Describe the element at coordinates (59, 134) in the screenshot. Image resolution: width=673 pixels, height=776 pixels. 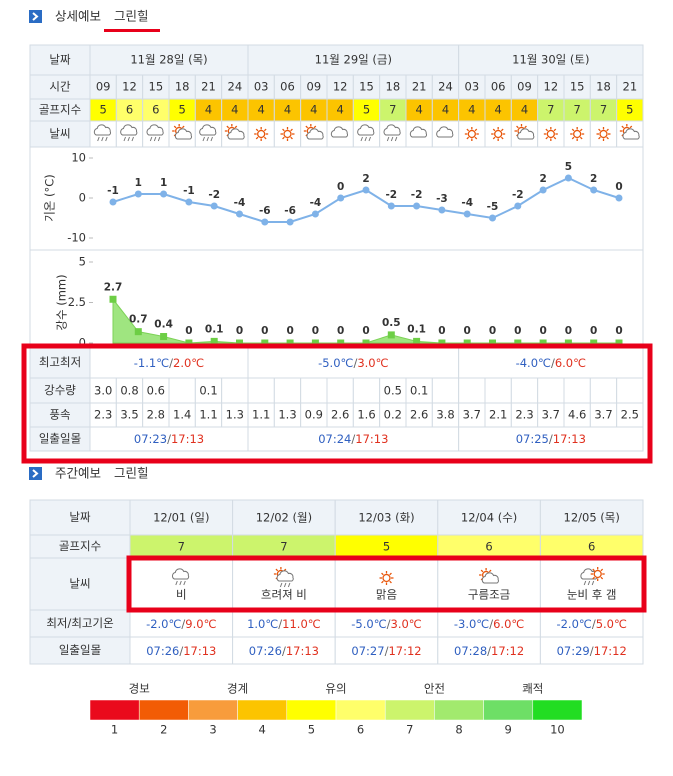
I see `row-label: 날씨` at that location.